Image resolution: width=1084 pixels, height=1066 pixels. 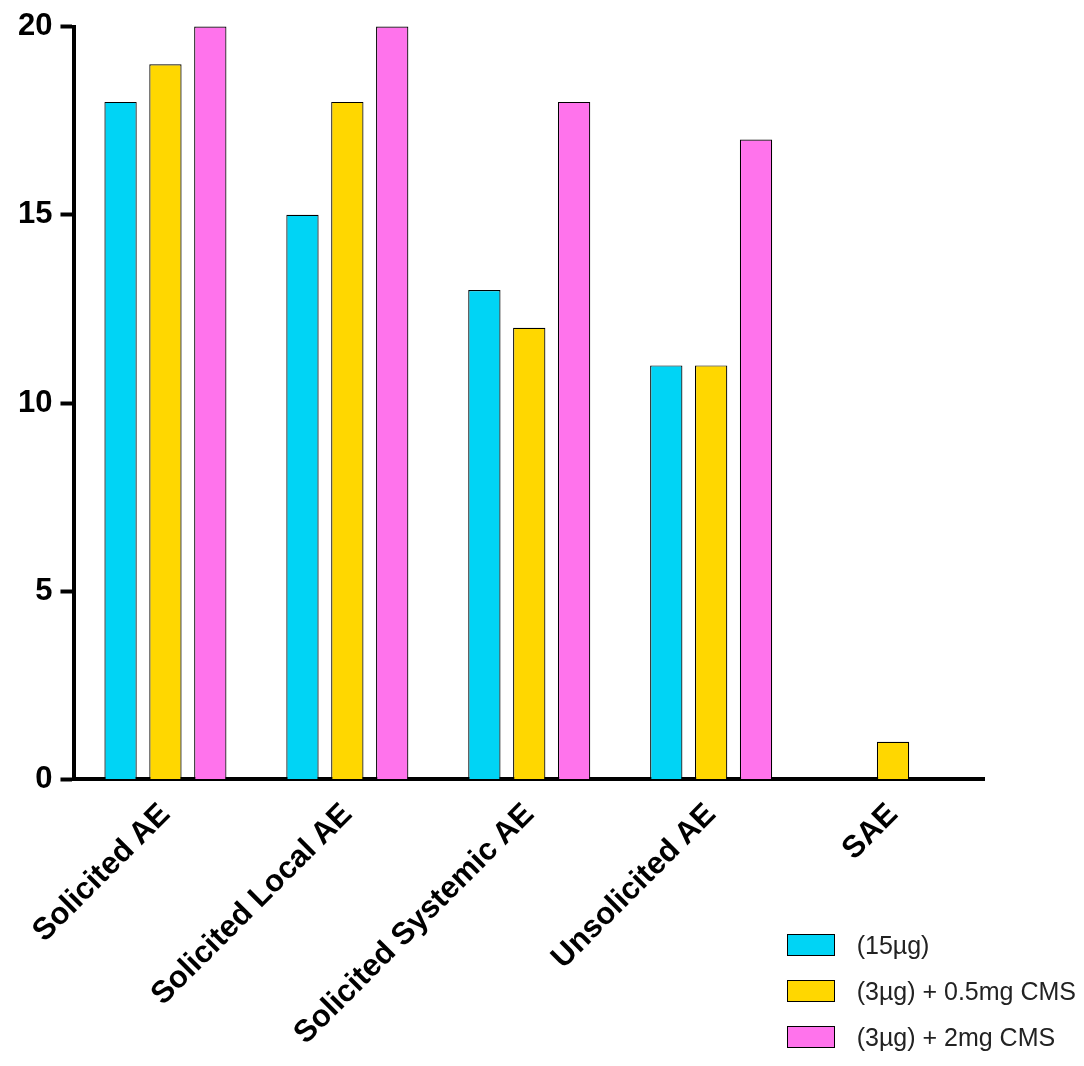 I want to click on y-tick-label: 20, so click(x=35, y=25).